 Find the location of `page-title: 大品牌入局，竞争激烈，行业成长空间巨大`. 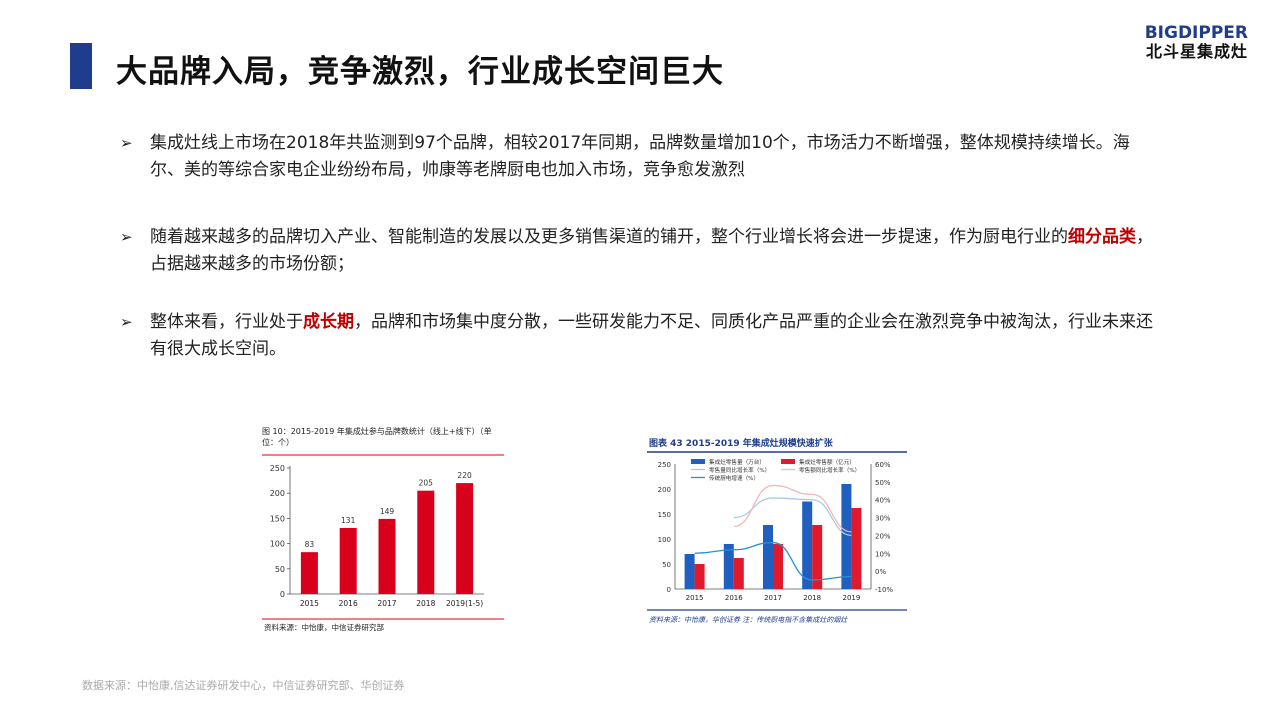

page-title: 大品牌入局，竞争激烈，行业成长空间巨大 is located at coordinates (420, 72).